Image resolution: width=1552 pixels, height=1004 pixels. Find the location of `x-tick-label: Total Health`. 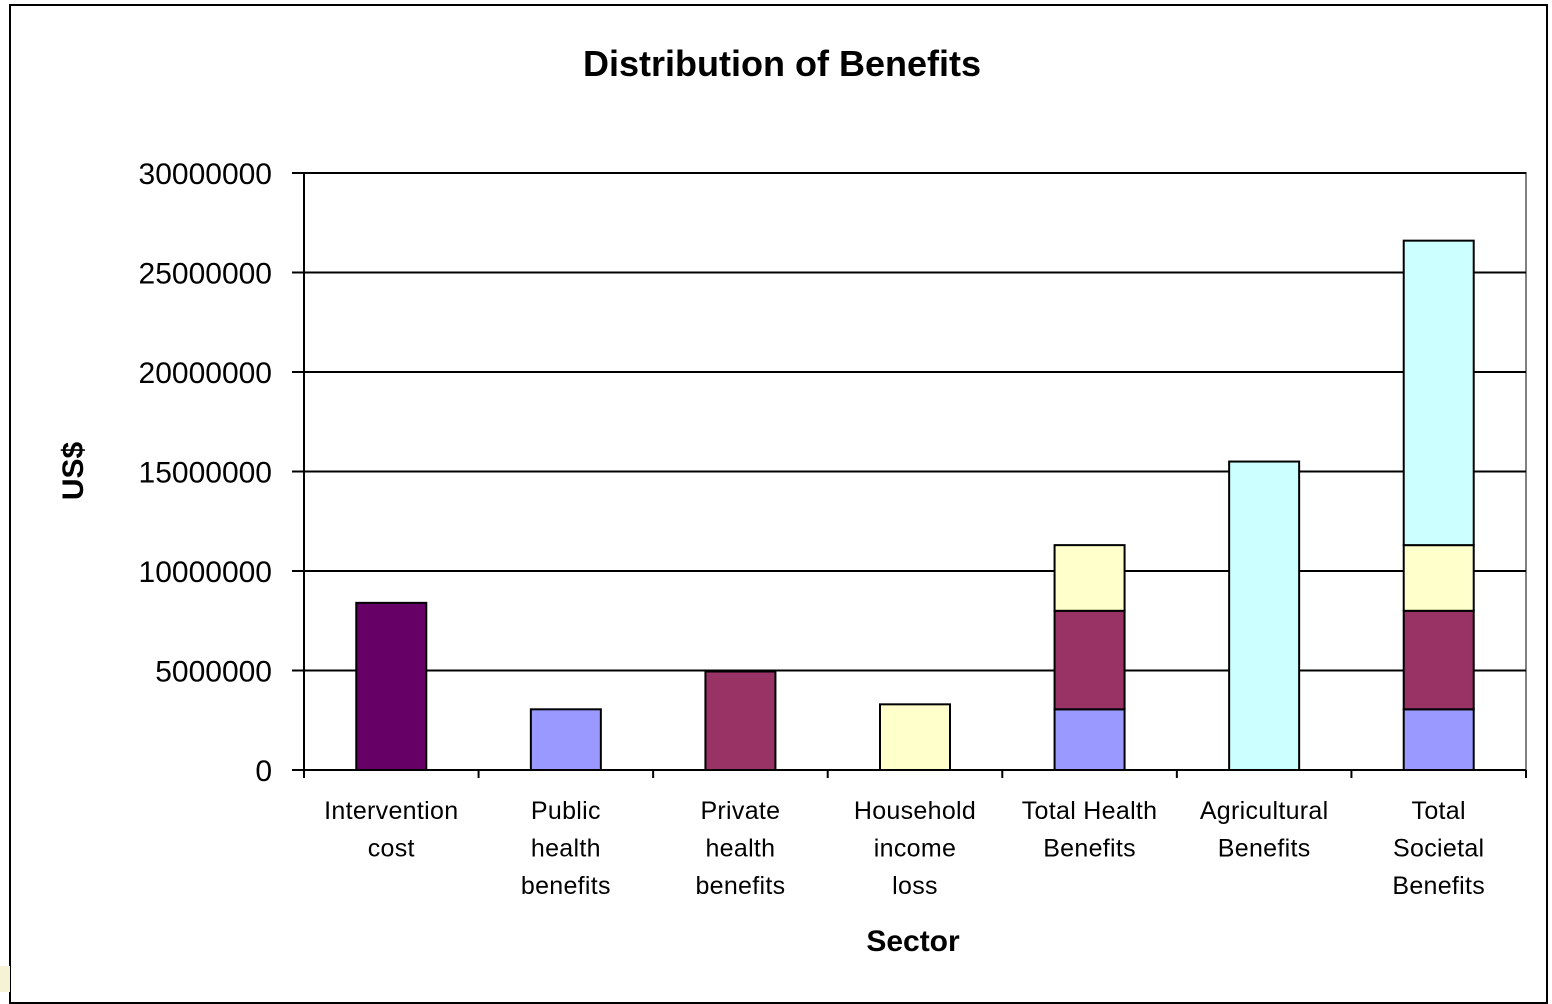

x-tick-label: Total Health is located at coordinates (1090, 811).